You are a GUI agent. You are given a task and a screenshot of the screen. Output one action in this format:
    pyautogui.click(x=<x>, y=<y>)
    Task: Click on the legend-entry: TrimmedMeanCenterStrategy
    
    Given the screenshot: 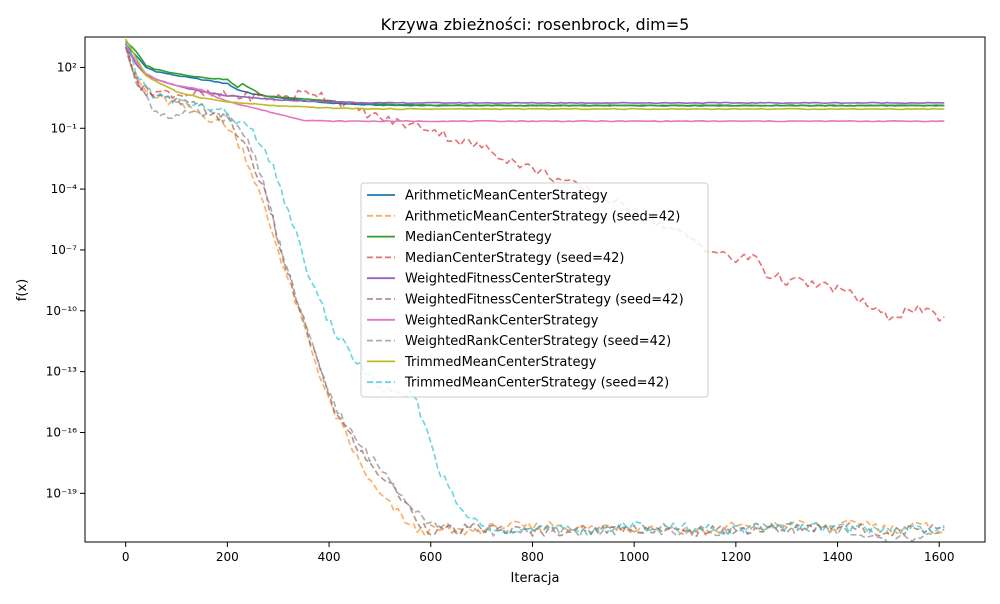 What is the action you would take?
    pyautogui.click(x=500, y=362)
    